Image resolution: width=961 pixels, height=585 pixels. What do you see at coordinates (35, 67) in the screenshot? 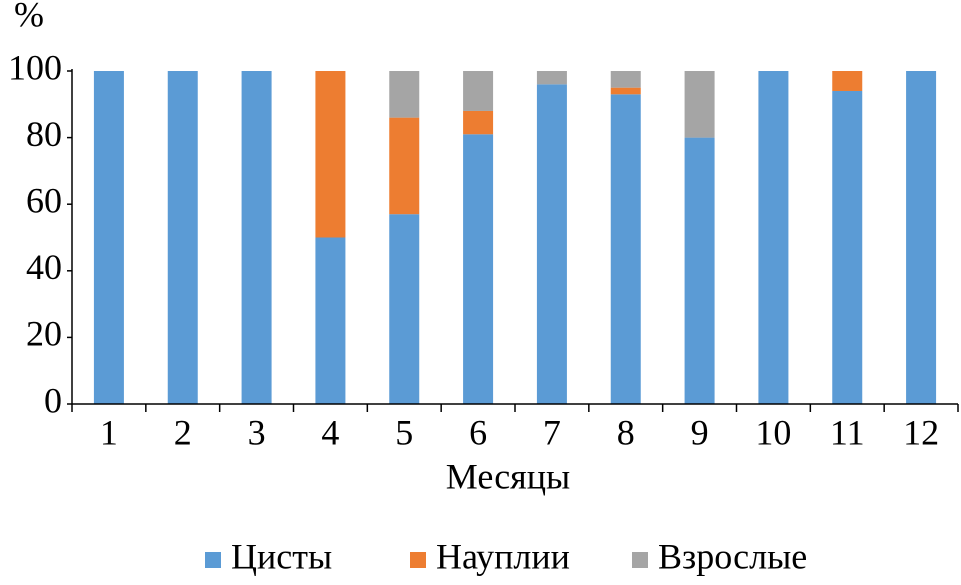
I see `y-tick-label: 100` at bounding box center [35, 67].